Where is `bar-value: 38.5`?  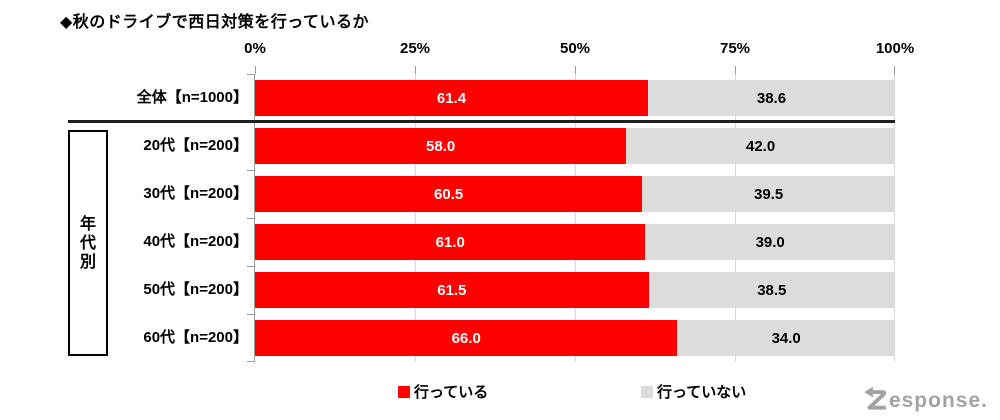
bar-value: 38.5 is located at coordinates (772, 290).